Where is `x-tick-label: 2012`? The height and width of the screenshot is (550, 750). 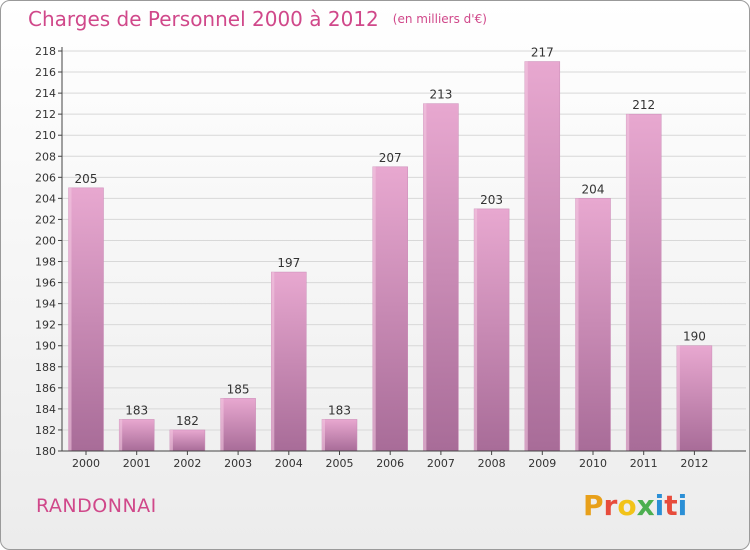 x-tick-label: 2012 is located at coordinates (694, 463).